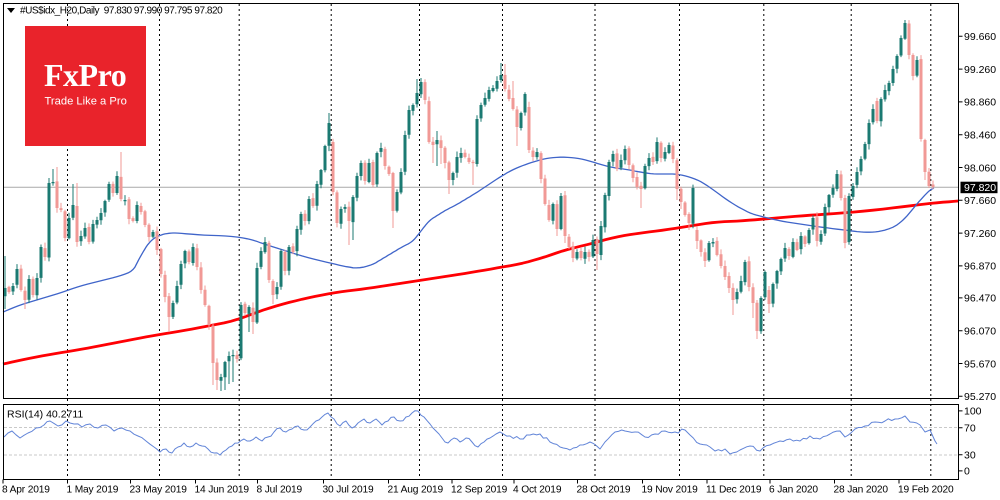 Image resolution: width=1000 pixels, height=500 pixels. Describe the element at coordinates (980, 201) in the screenshot. I see `svg-text: 97.660` at that location.